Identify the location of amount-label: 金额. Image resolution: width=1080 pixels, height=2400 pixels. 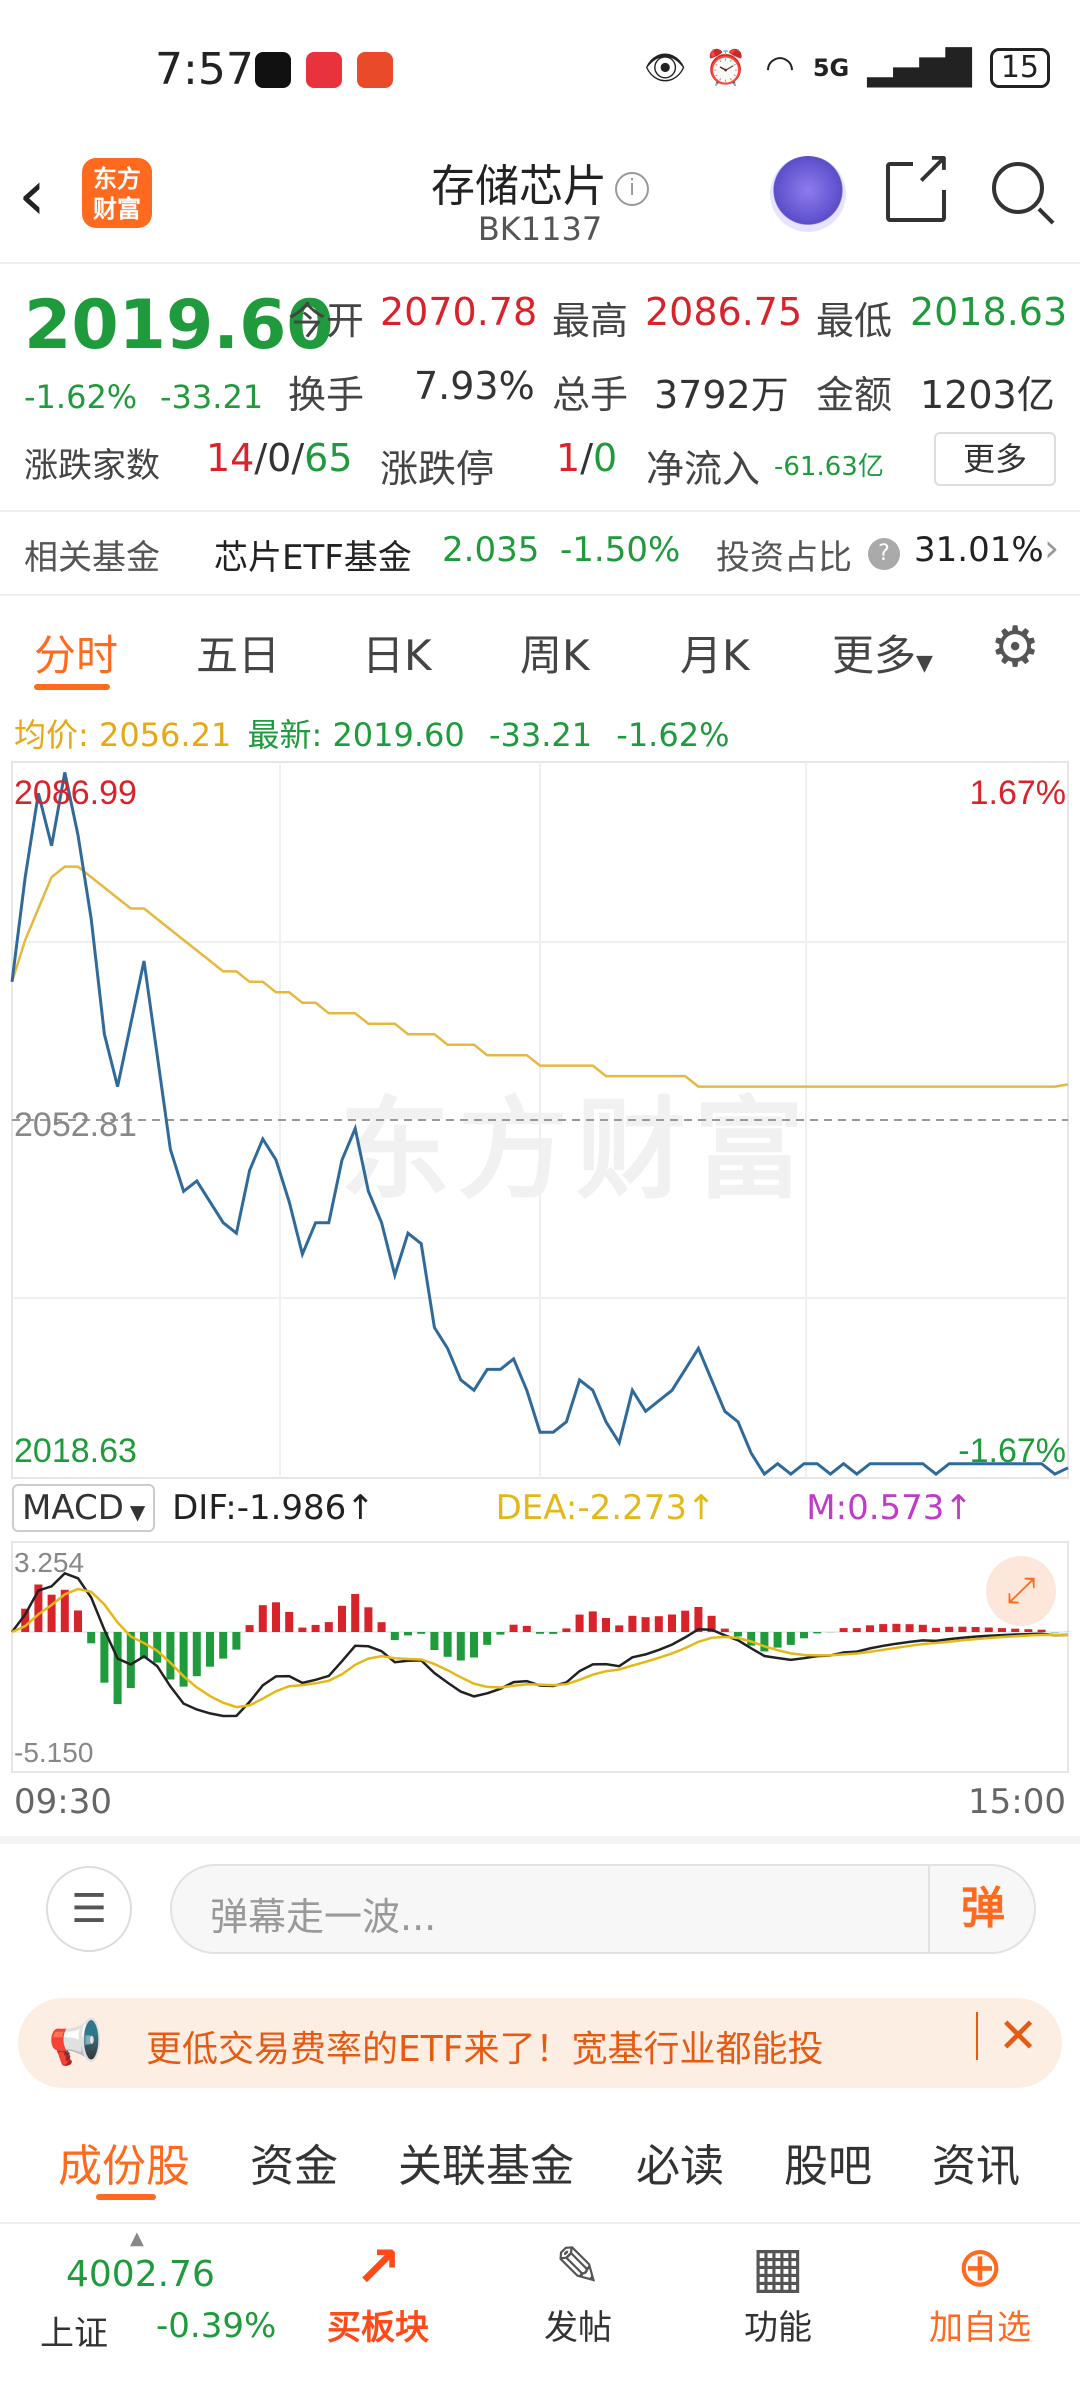
(854, 395).